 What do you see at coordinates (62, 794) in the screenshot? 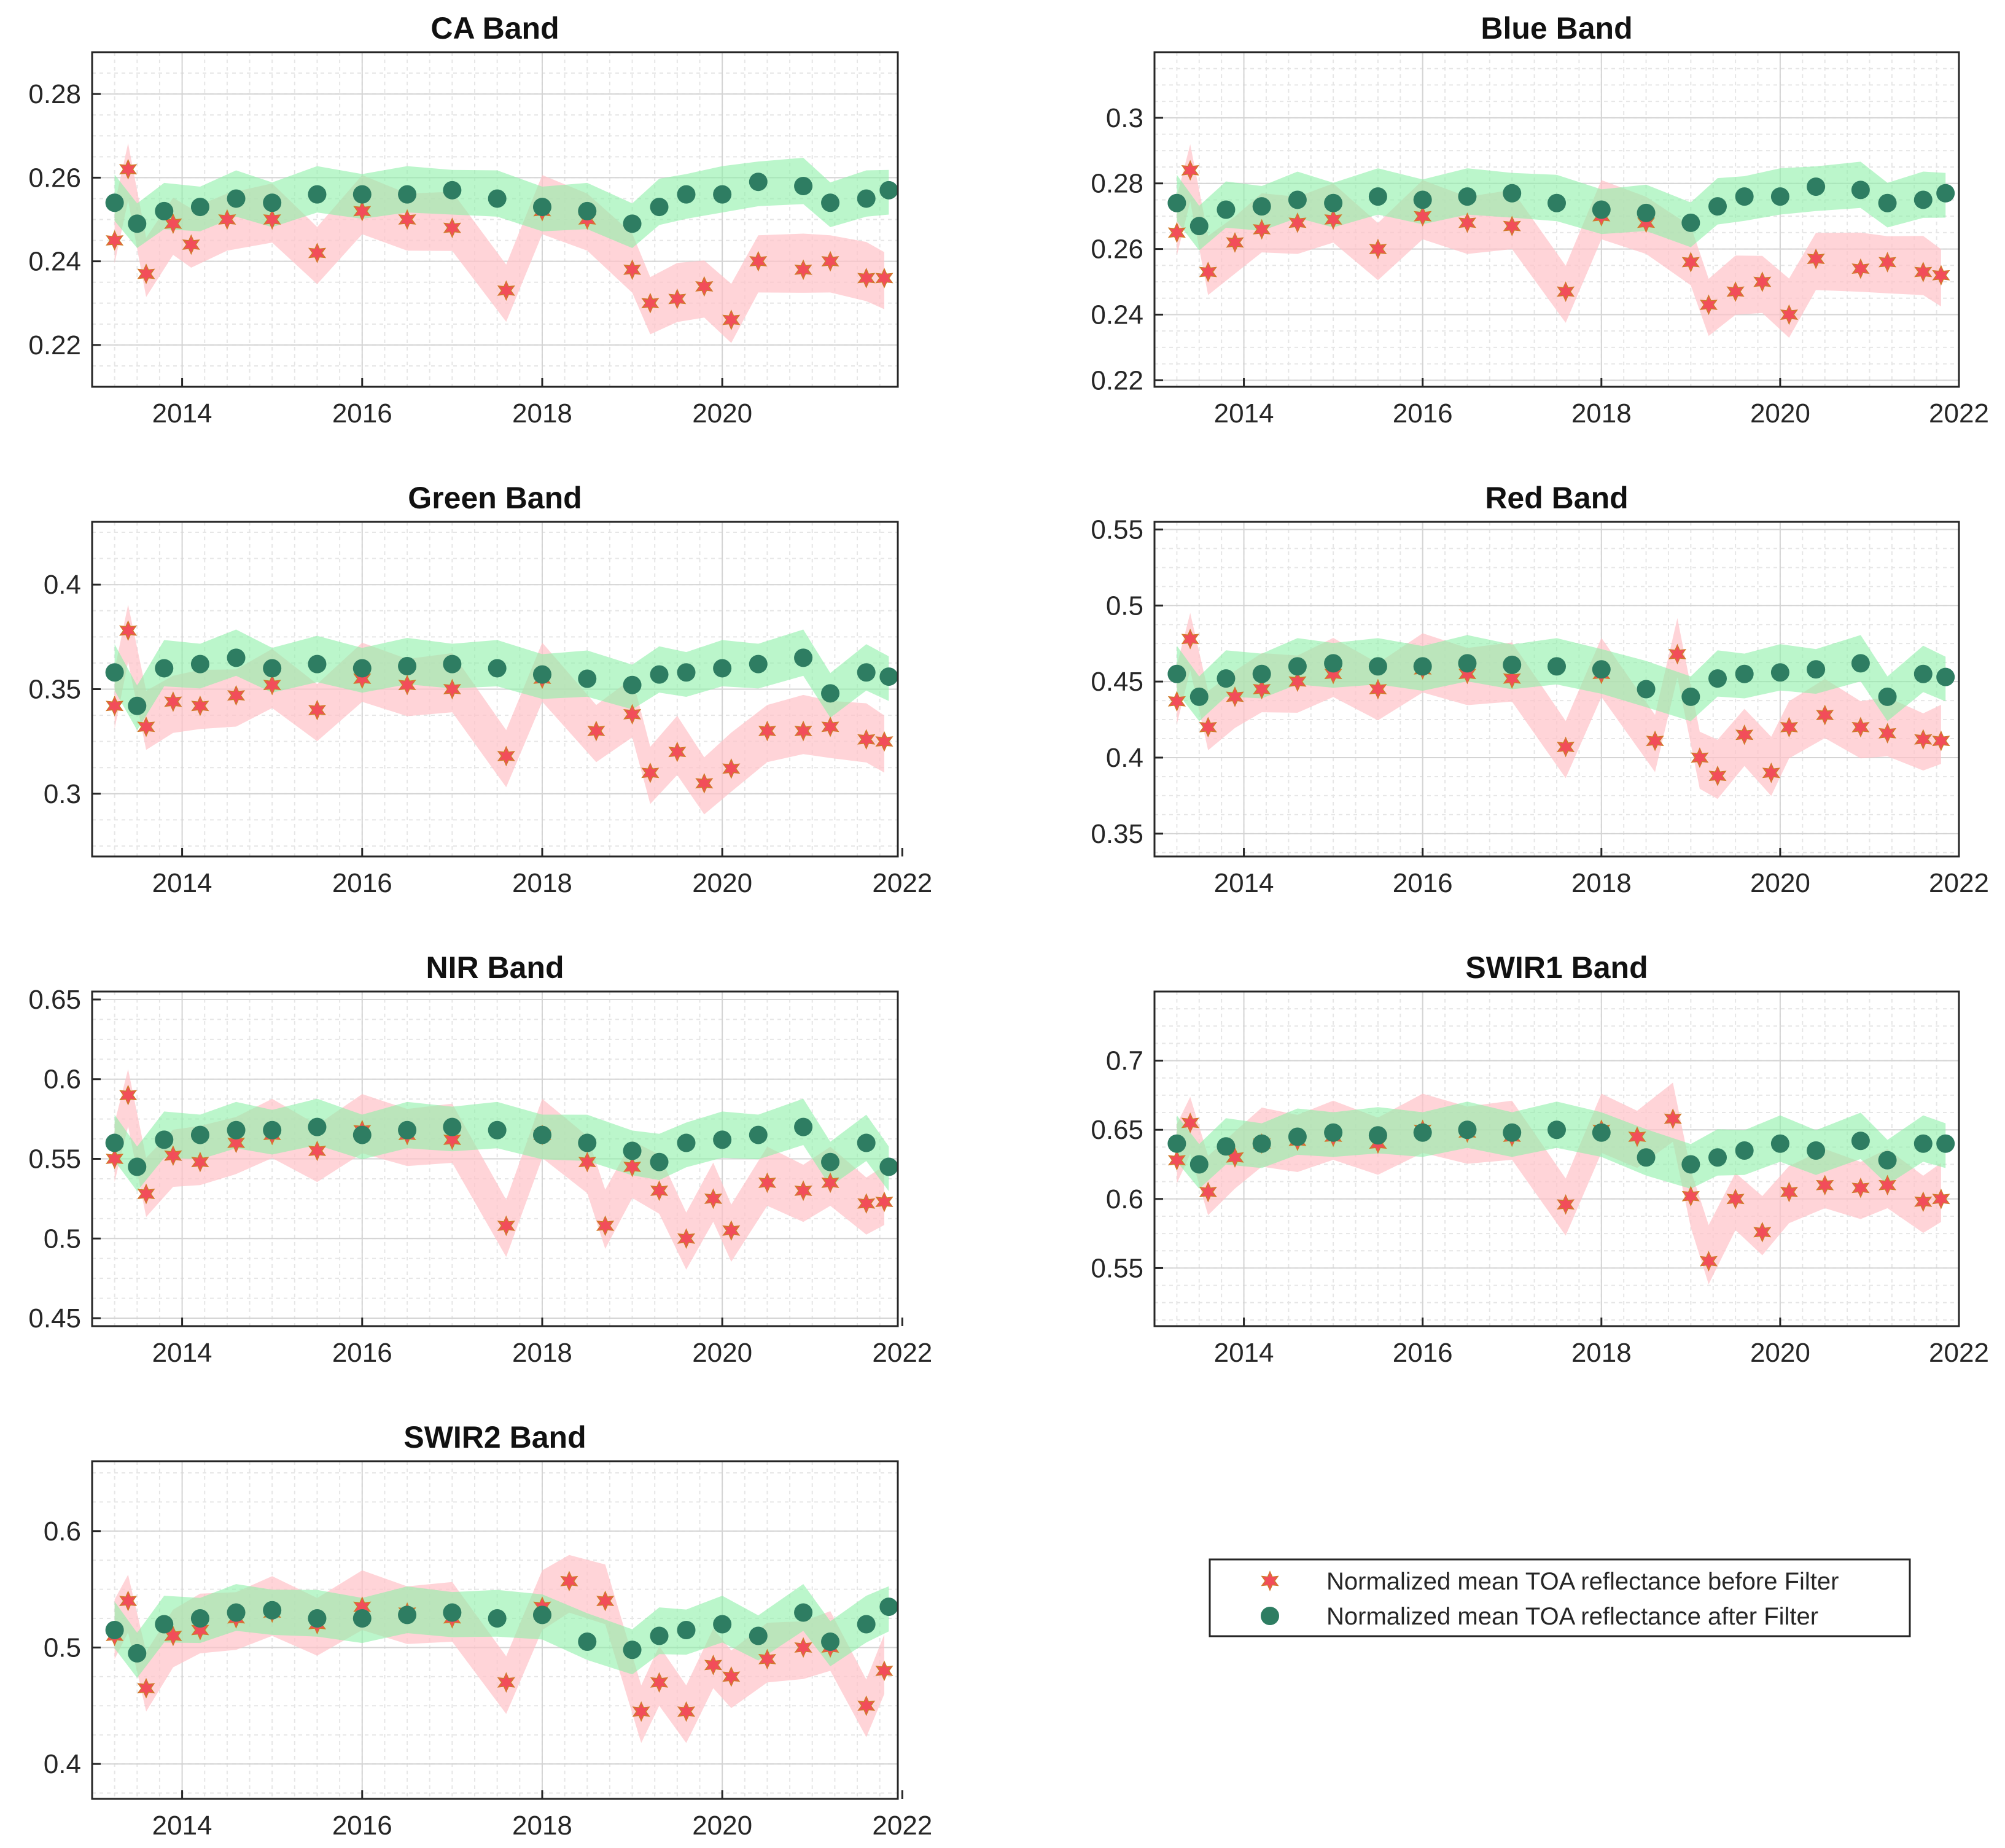
I see `y-tick-label: 0.3` at bounding box center [62, 794].